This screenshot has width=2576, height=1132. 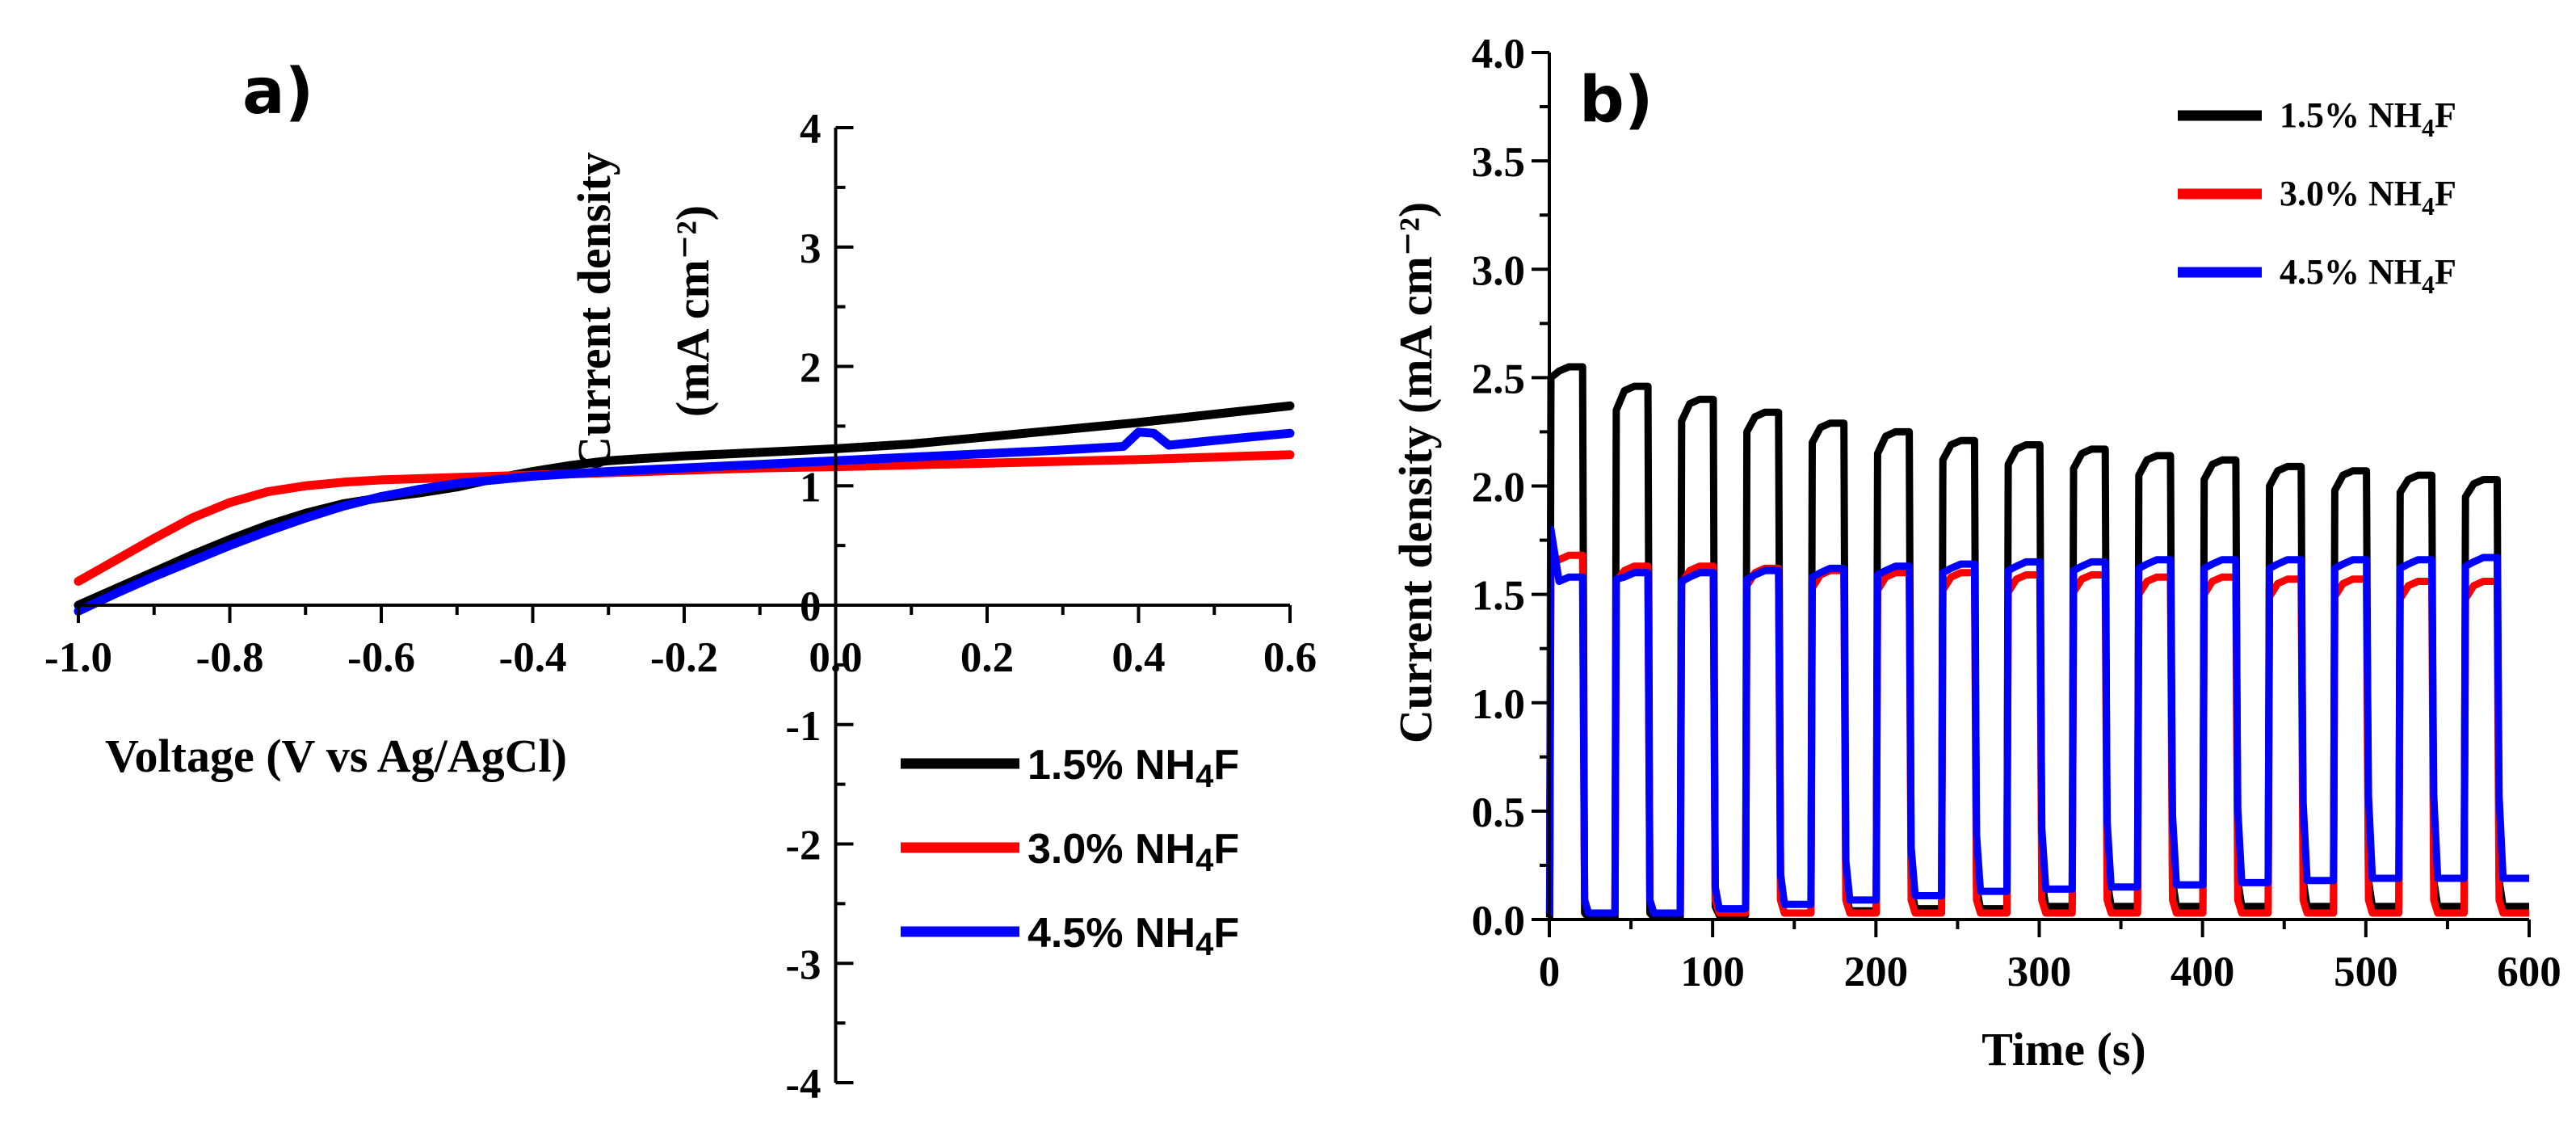 What do you see at coordinates (835, 657) in the screenshot?
I see `panel-a-x-tick-label: 0.0` at bounding box center [835, 657].